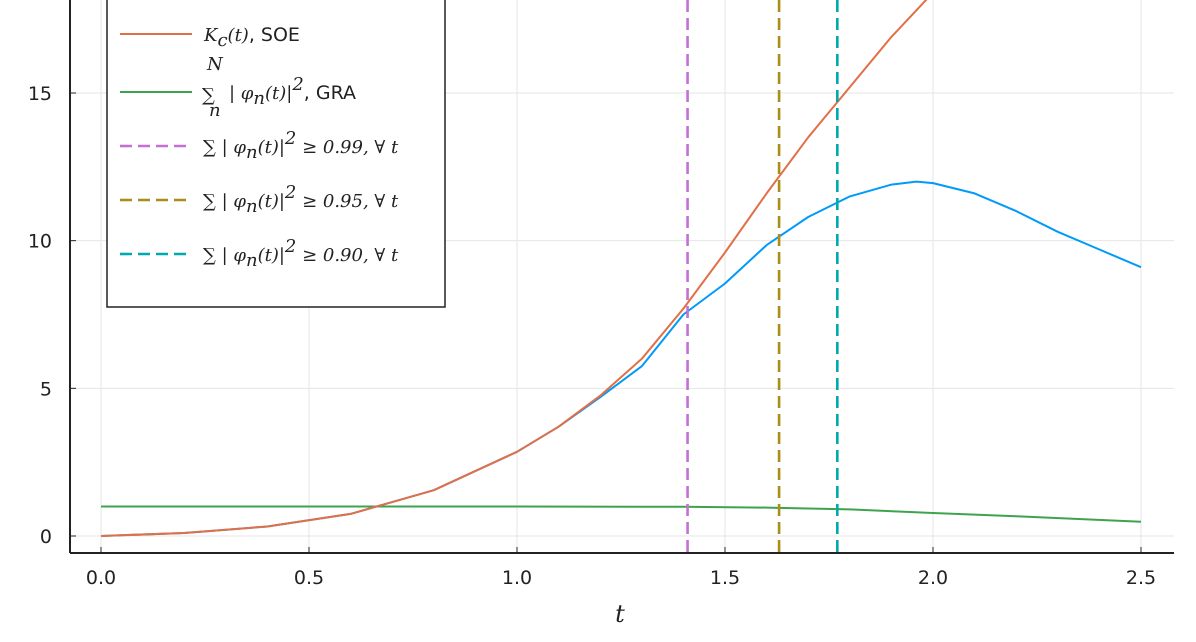 The image size is (1196, 642). Describe the element at coordinates (517, 578) in the screenshot. I see `x-tick-label: 1.0` at that location.